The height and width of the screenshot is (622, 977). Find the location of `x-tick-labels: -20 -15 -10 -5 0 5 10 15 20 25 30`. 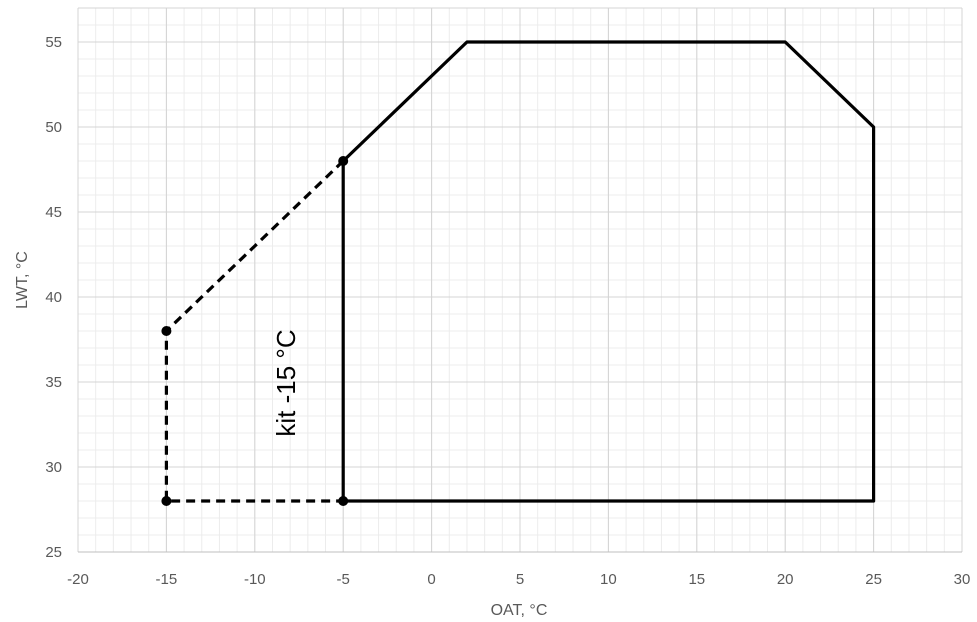

x-tick-labels: -20 -15 -10 -5 0 5 10 15 20 25 30 is located at coordinates (518, 579).